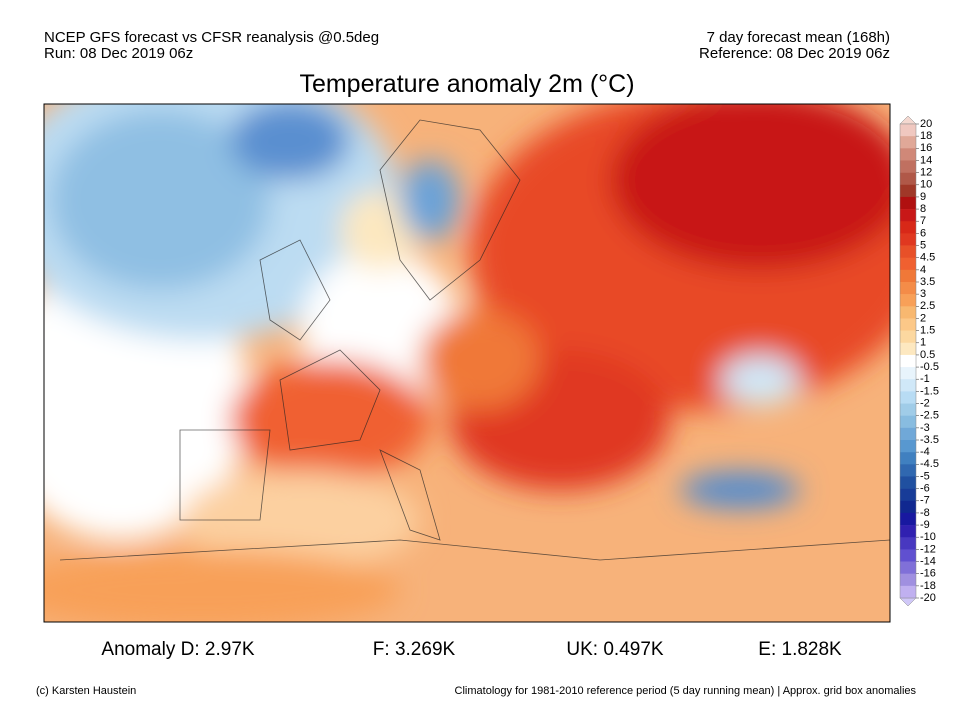 The width and height of the screenshot is (960, 720). Describe the element at coordinates (929, 464) in the screenshot. I see `colorbar-label: -4.5` at that location.